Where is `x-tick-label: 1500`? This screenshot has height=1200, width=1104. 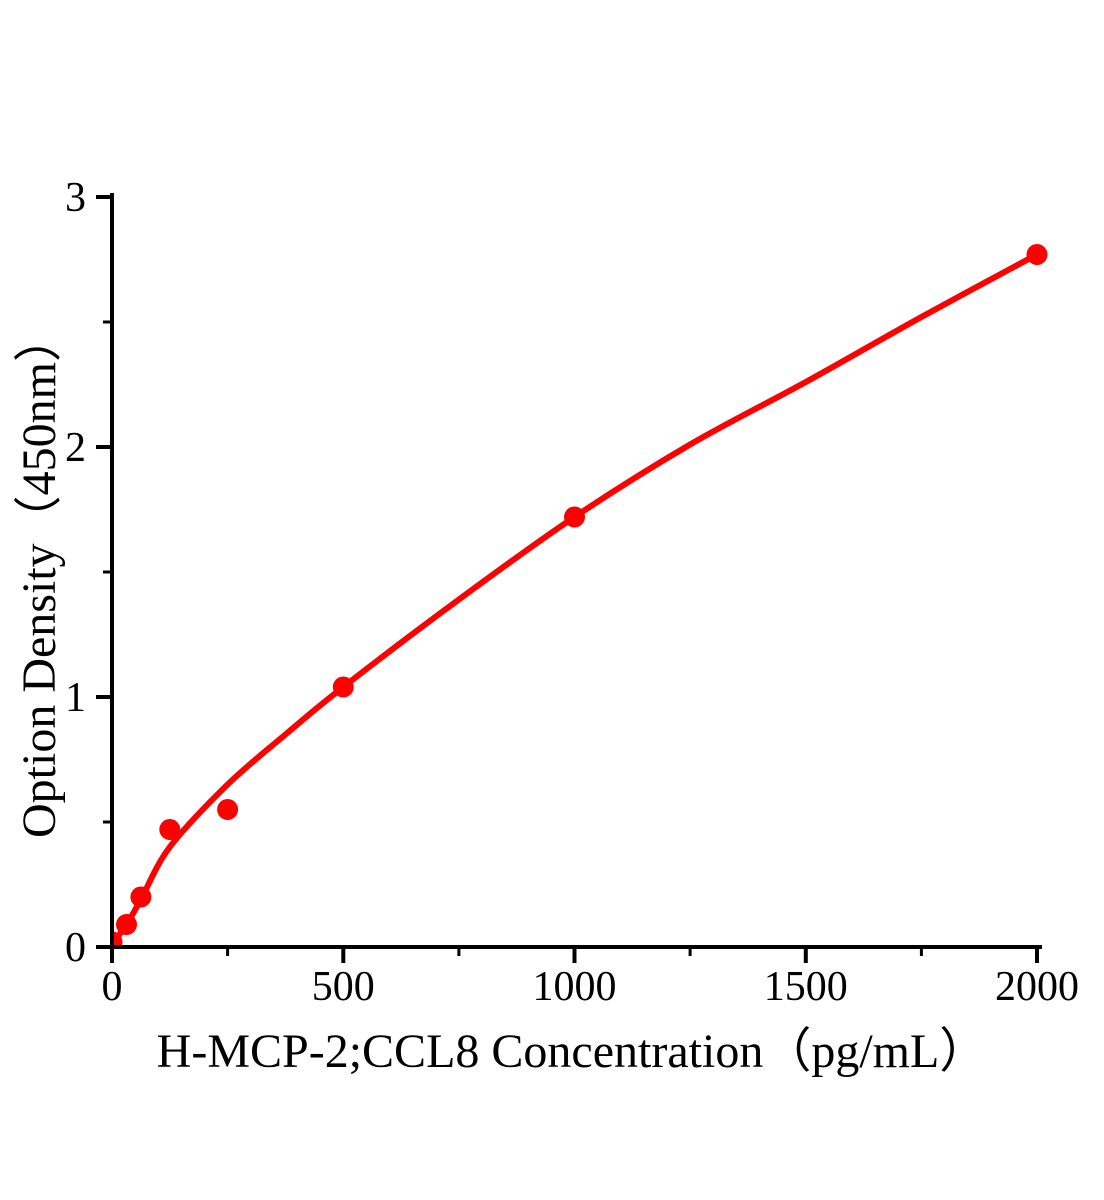
x-tick-label: 1500 is located at coordinates (806, 987).